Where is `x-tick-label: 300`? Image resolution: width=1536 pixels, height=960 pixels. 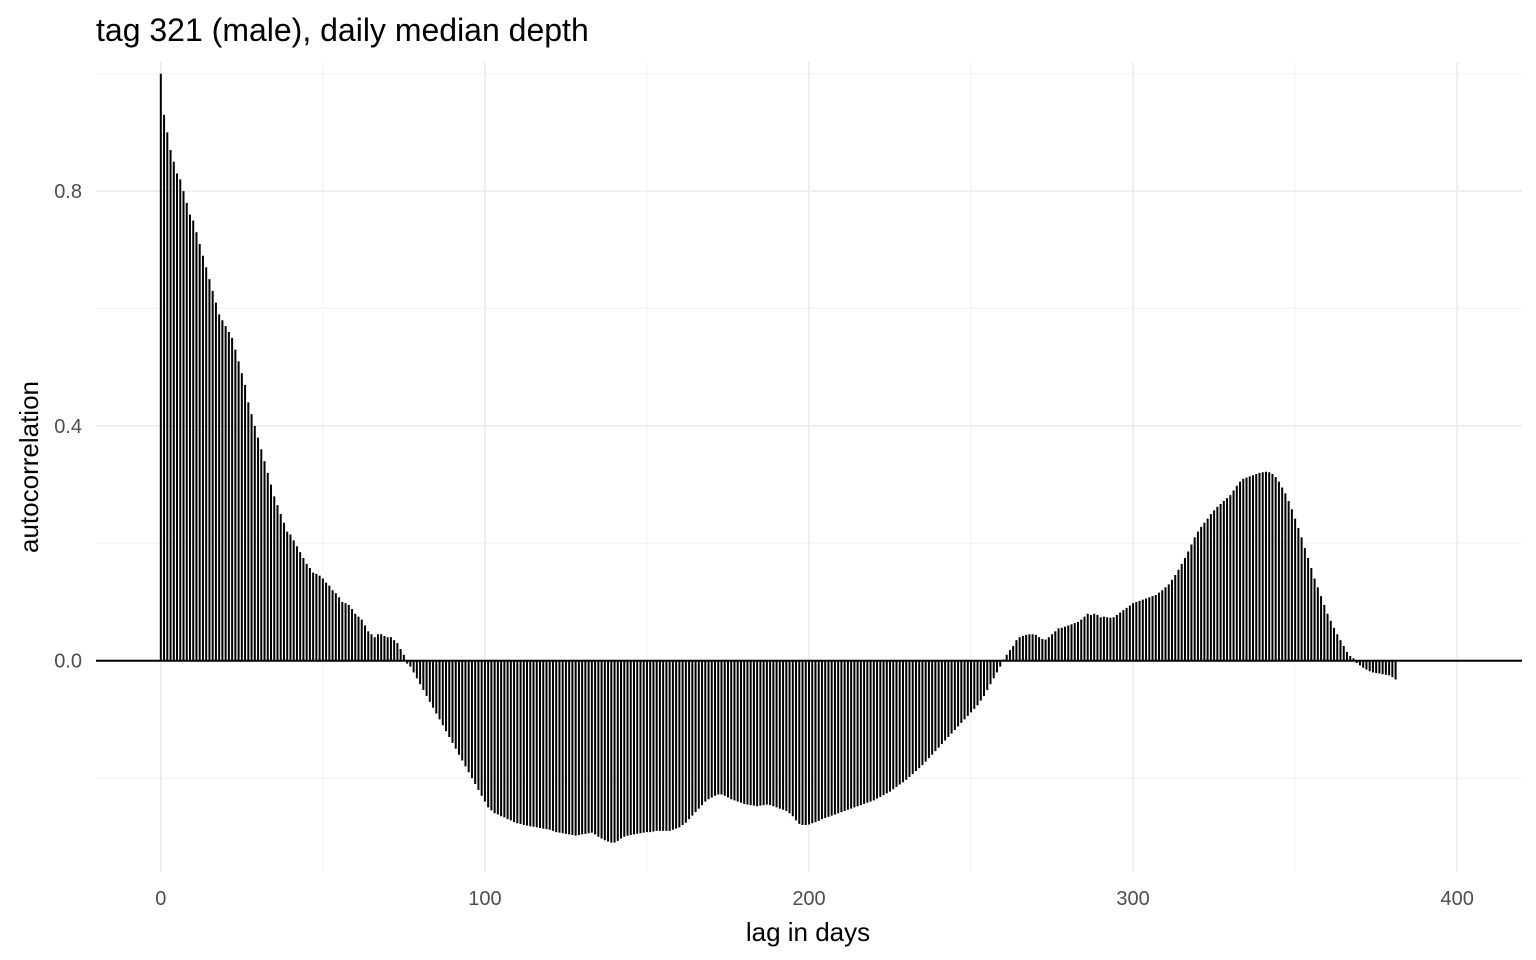 x-tick-label: 300 is located at coordinates (1132, 899).